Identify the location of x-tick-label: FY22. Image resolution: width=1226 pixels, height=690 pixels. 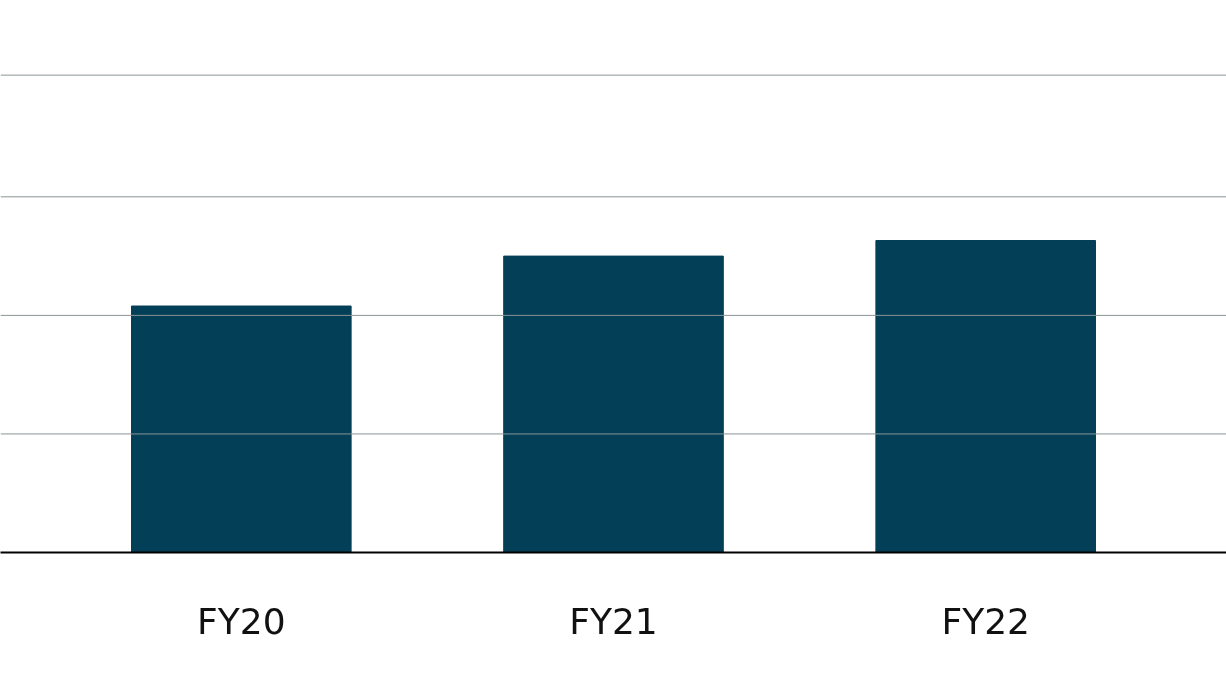
(985, 621).